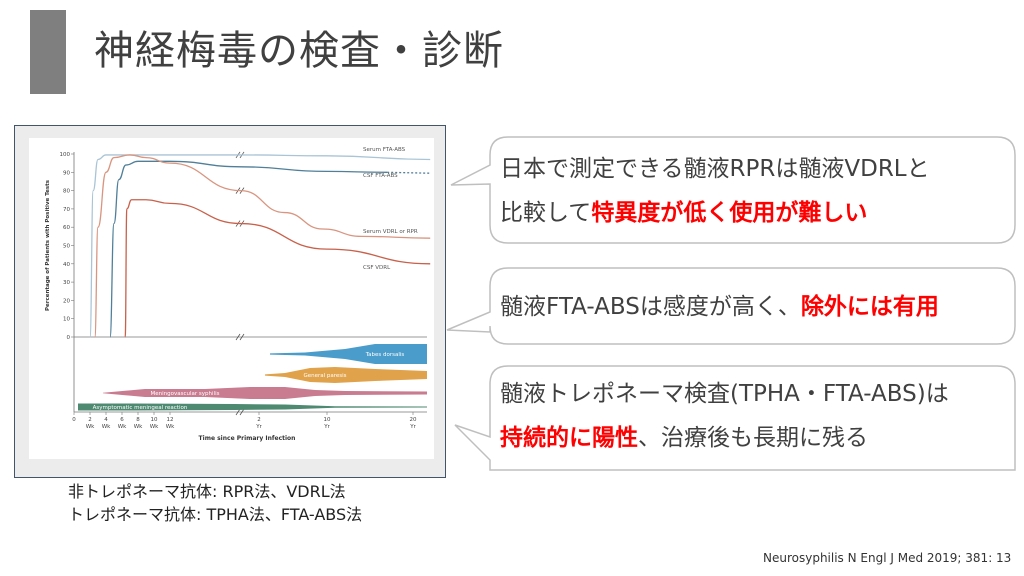 The image size is (1024, 576). I want to click on x-tick-label: 4, so click(106, 420).